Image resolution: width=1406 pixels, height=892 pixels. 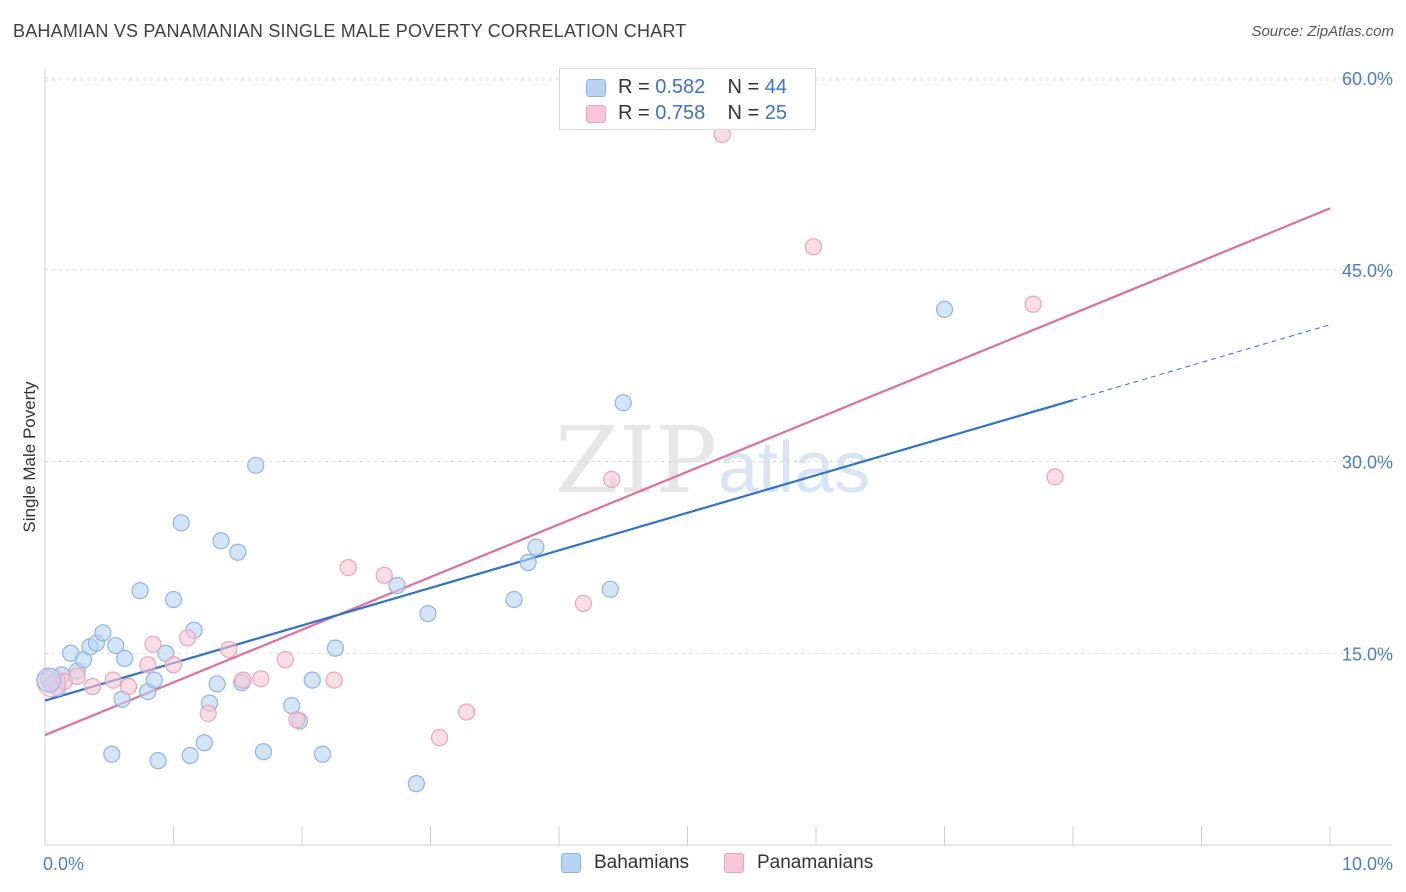 What do you see at coordinates (1367, 271) in the screenshot?
I see `y-tick-label: 45.0%` at bounding box center [1367, 271].